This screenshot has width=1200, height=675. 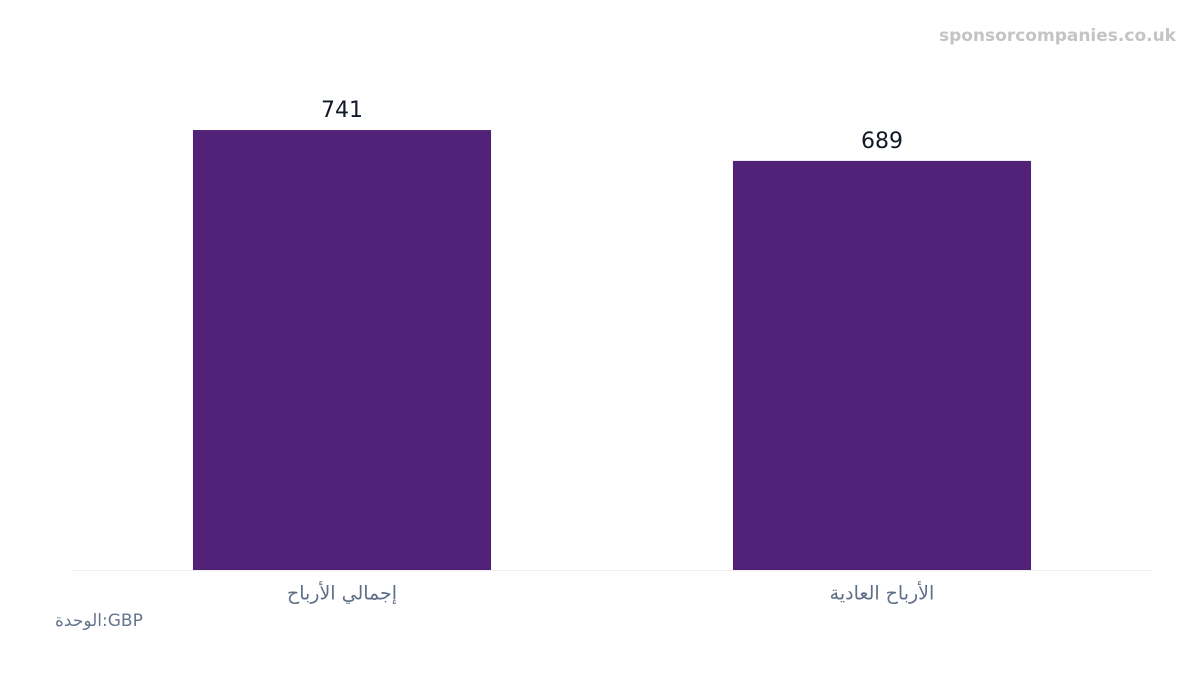 I want to click on x-tick-label: الأرباح العادية, so click(x=882, y=593).